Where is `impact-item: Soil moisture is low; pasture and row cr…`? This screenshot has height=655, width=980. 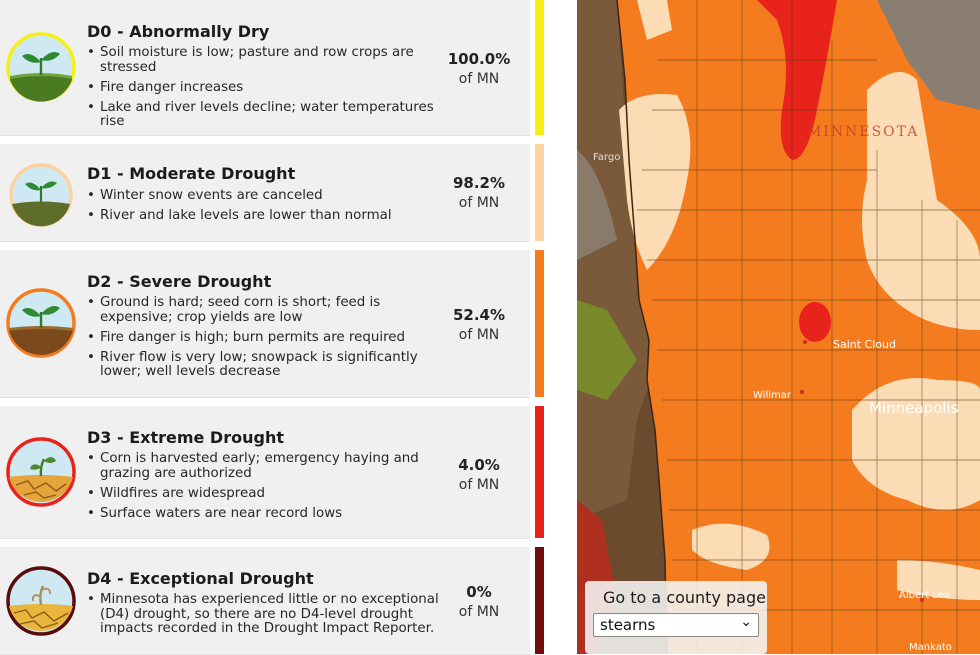 impact-item: Soil moisture is low; pasture and row cr… is located at coordinates (267, 60).